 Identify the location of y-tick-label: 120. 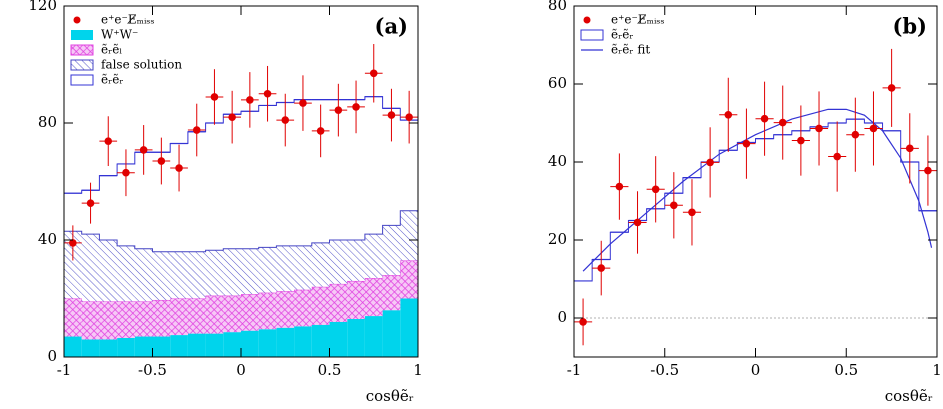
(42, 7).